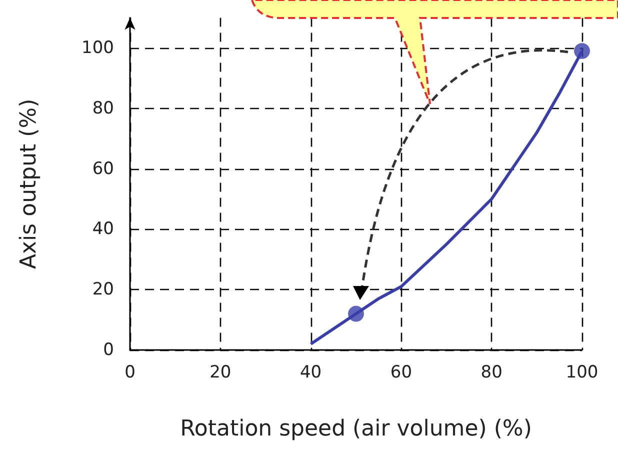 This screenshot has height=456, width=618. I want to click on x-tick-label: 20, so click(221, 372).